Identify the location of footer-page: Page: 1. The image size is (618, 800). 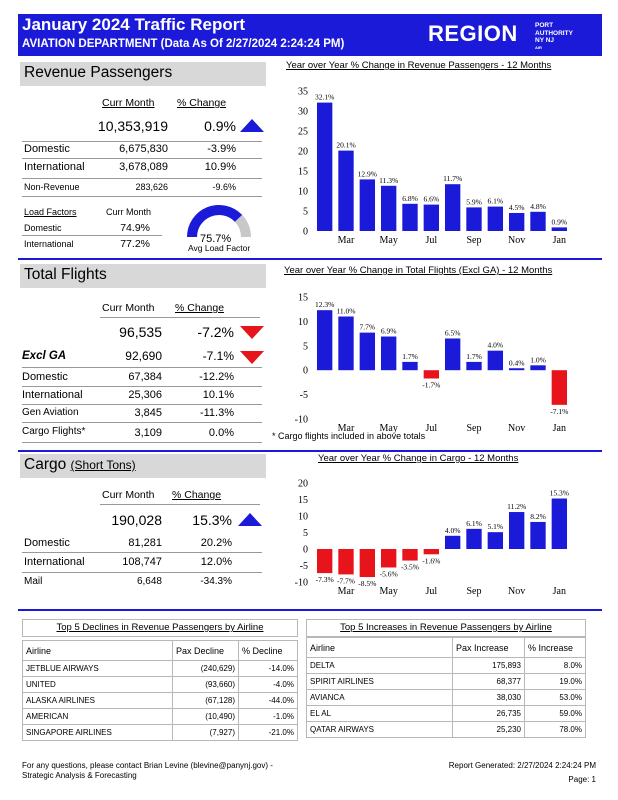
(582, 779).